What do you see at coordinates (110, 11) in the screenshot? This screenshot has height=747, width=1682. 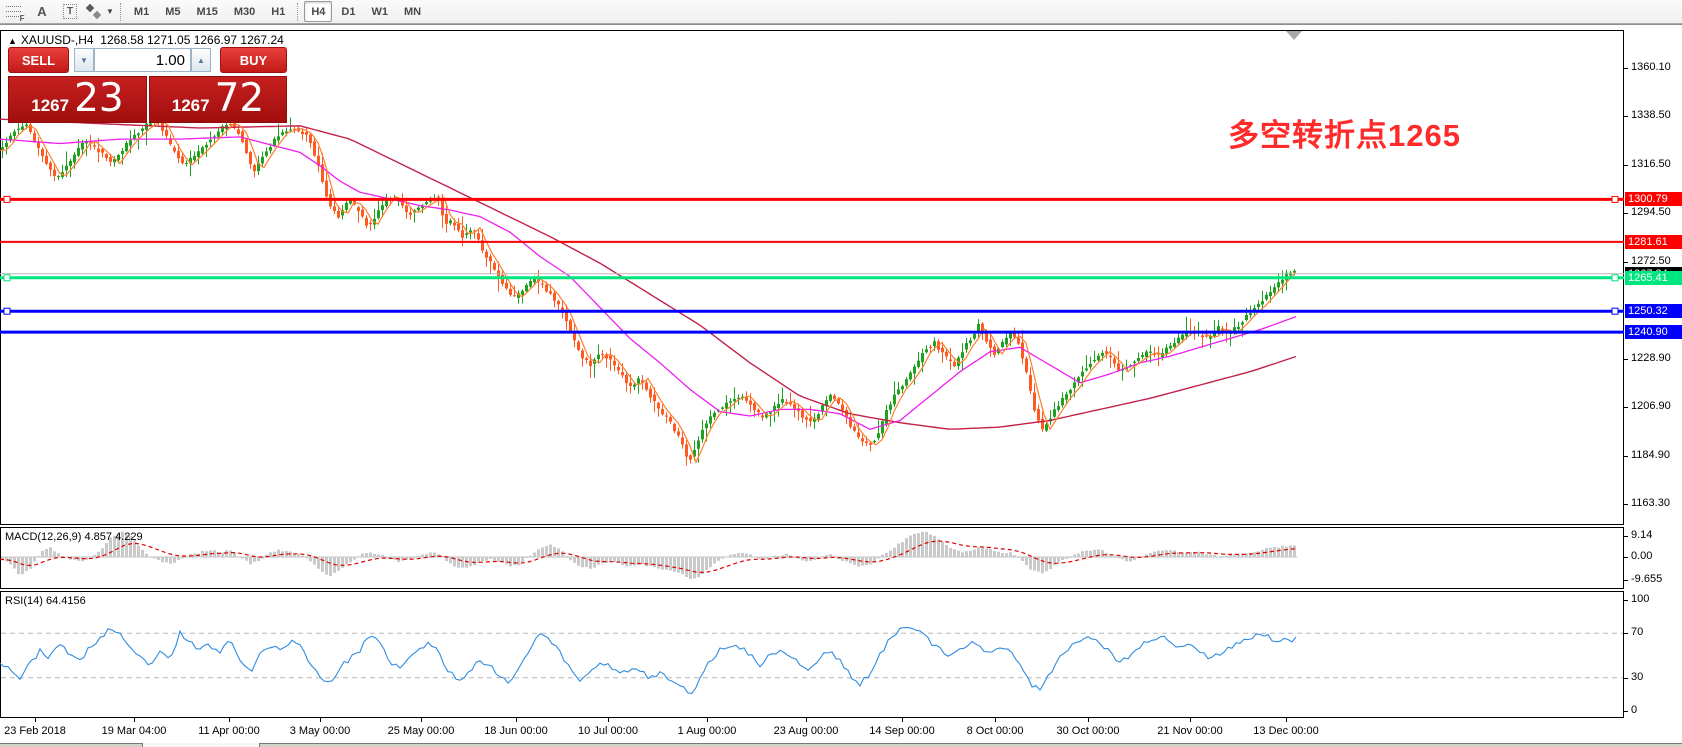 I see `chevron-down-icon: ▼` at bounding box center [110, 11].